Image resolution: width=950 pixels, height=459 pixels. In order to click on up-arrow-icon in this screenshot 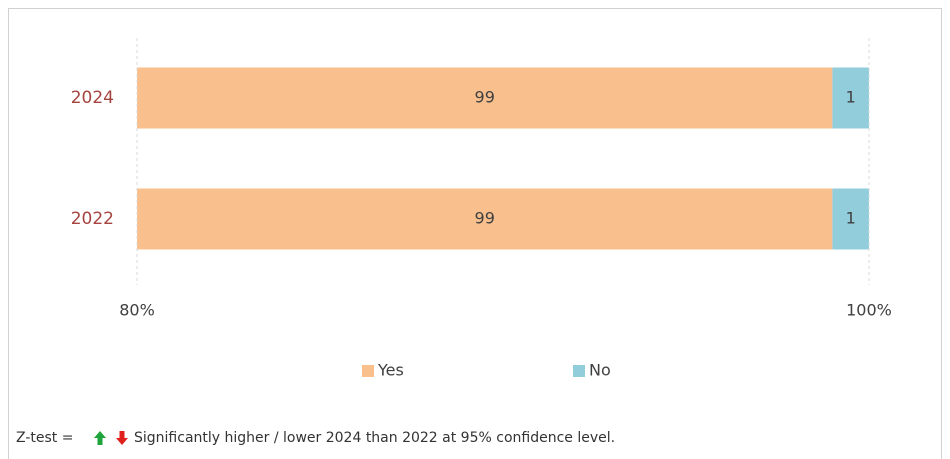, I will do `click(100, 438)`.